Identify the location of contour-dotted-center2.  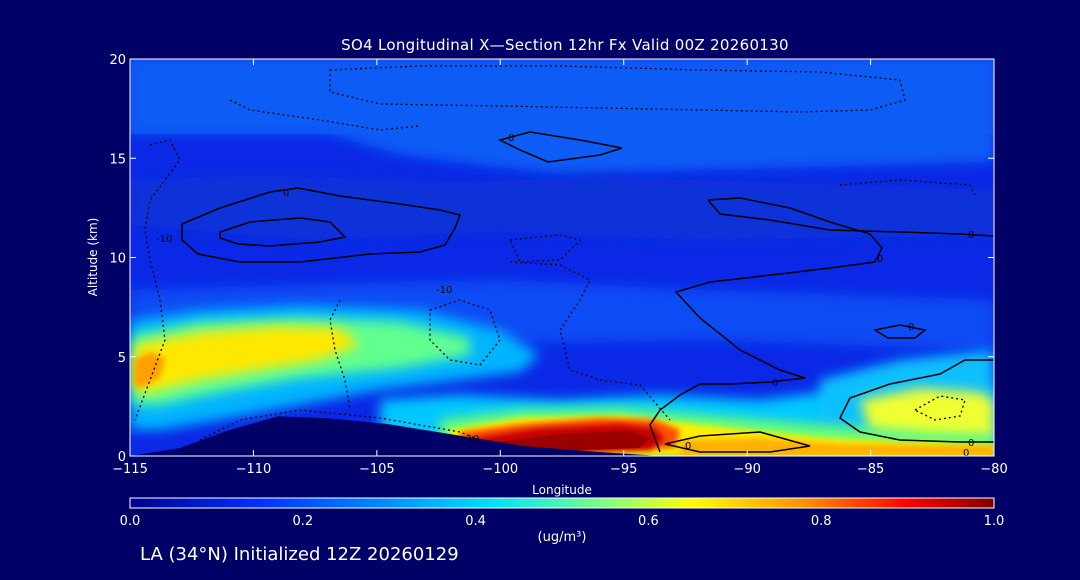
(590, 341).